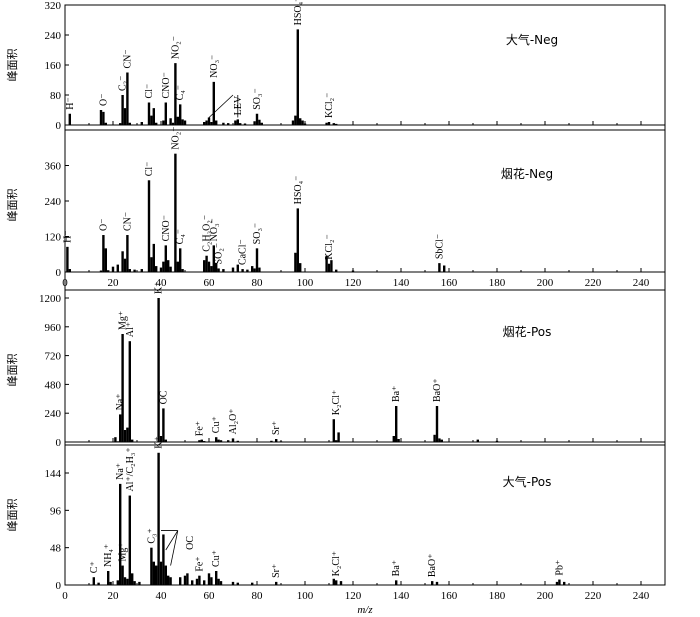 This screenshot has height=617, width=700. Describe the element at coordinates (527, 173) in the screenshot. I see `panel-title: 烟花-Neg` at that location.